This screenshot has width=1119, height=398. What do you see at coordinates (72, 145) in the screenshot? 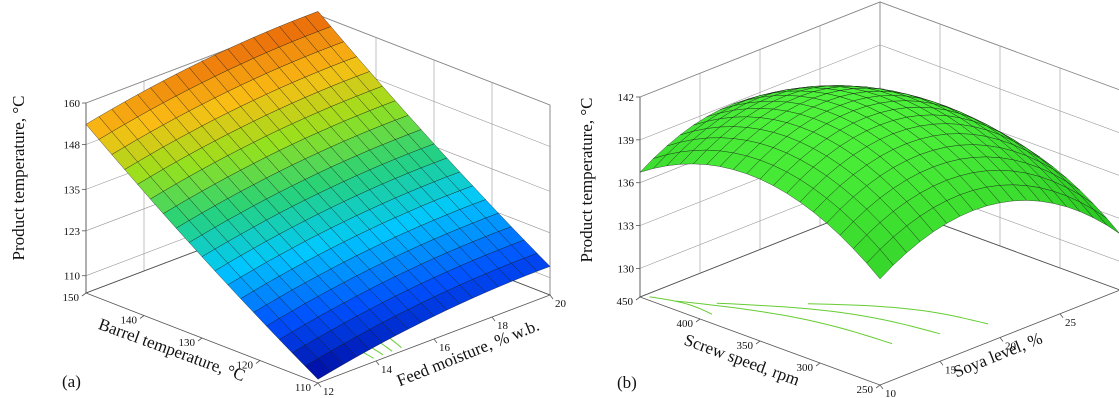
I see `z-tick-label: 148` at bounding box center [72, 145].